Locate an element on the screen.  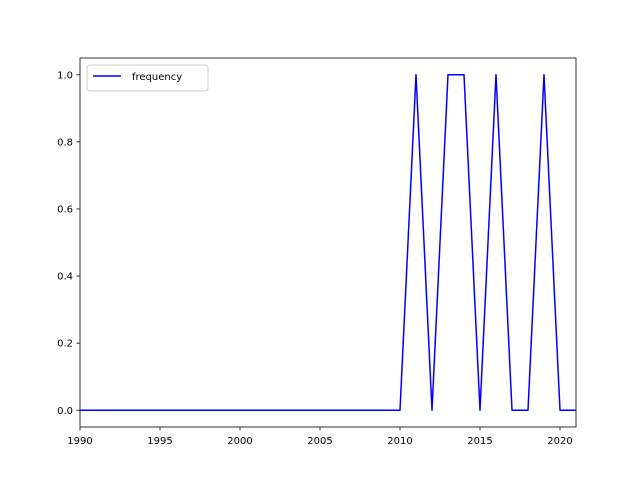
x-tick-label: 1990 is located at coordinates (79, 441).